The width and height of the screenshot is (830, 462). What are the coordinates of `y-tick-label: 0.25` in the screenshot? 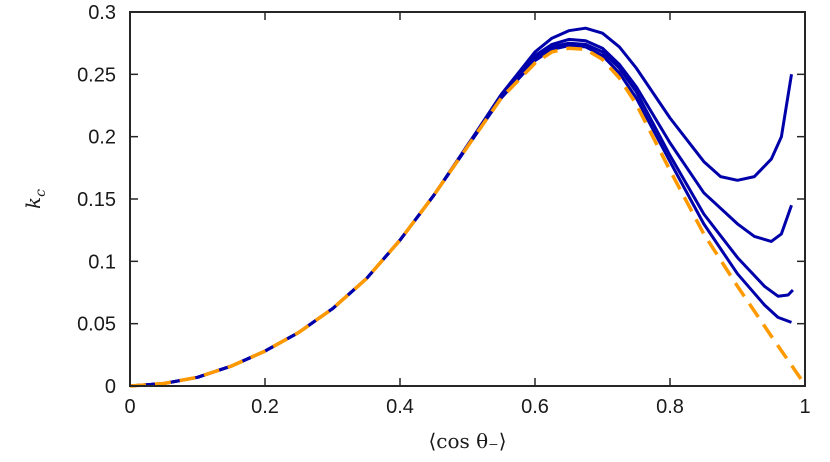 It's located at (96, 75).